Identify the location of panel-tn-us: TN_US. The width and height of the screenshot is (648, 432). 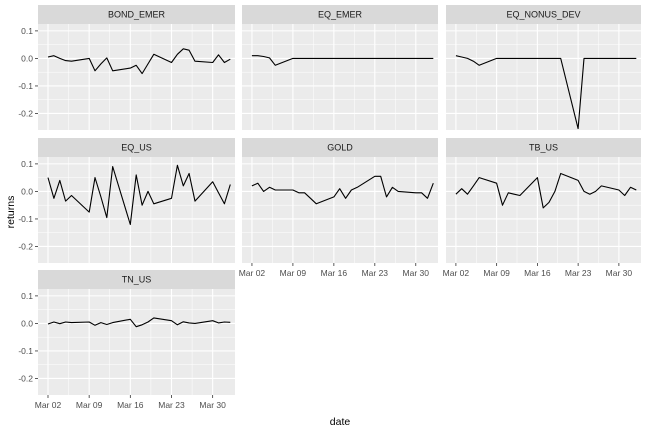
(136, 332).